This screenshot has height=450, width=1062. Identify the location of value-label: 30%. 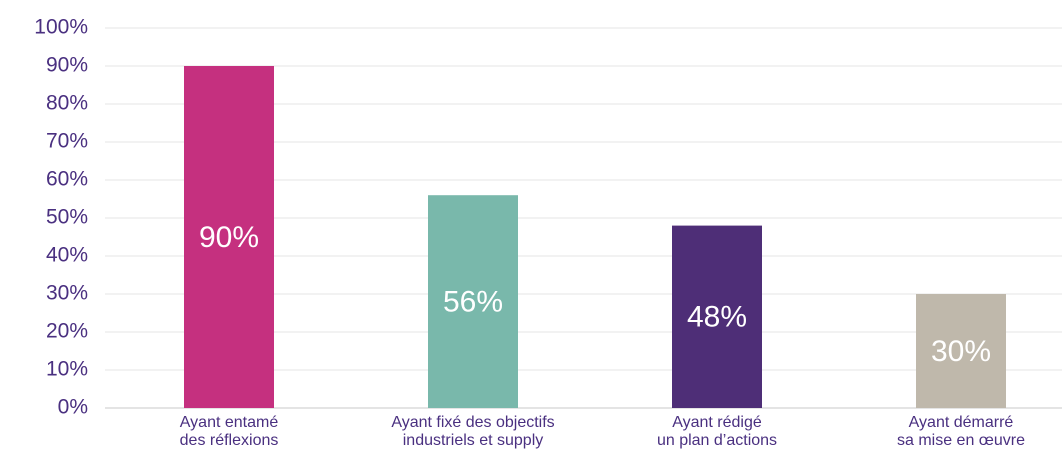
(961, 351).